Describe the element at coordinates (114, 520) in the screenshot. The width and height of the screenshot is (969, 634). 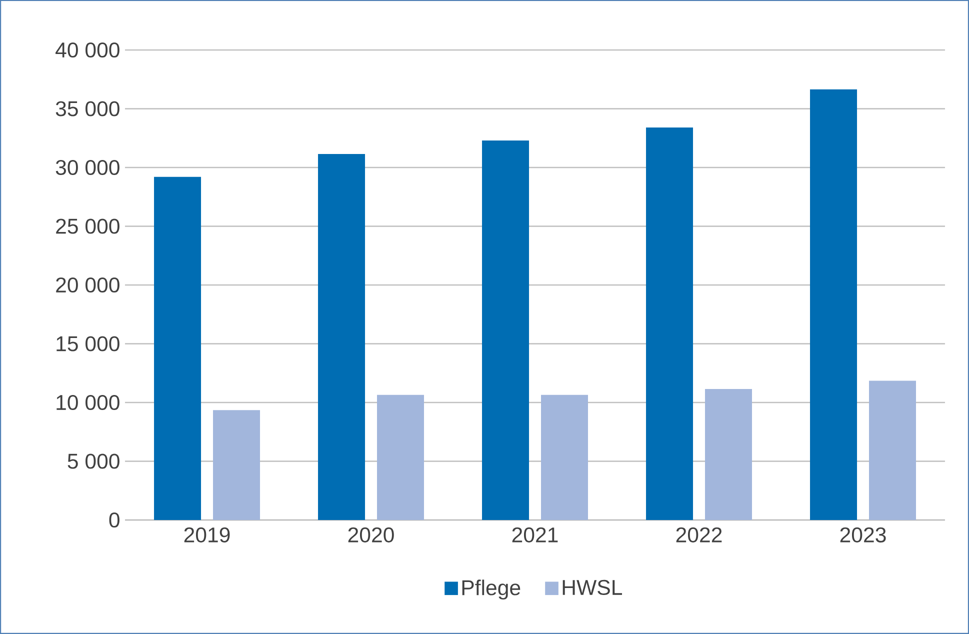
I see `y-tick-label: 0` at that location.